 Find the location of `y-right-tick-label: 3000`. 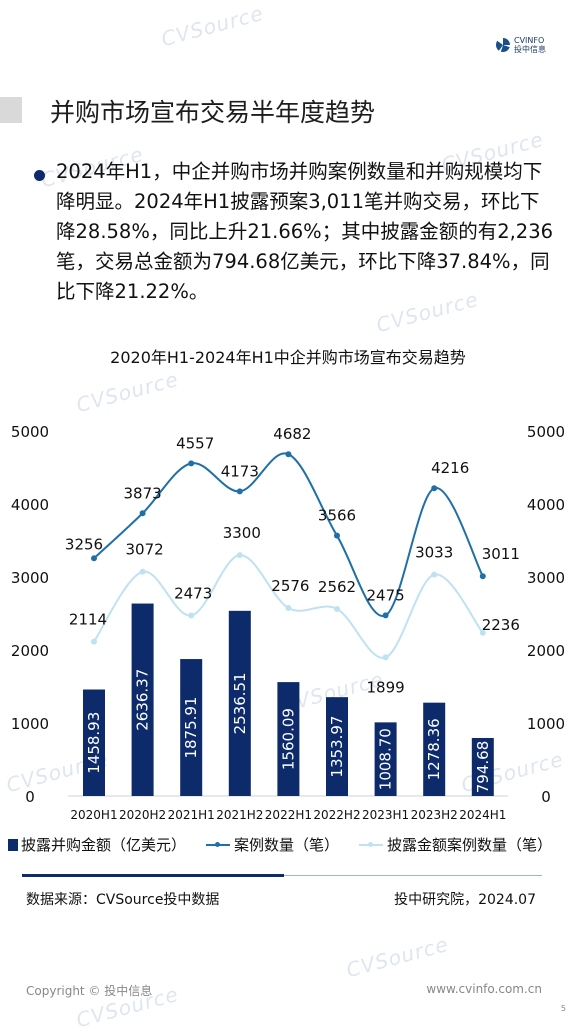

y-right-tick-label: 3000 is located at coordinates (546, 578).